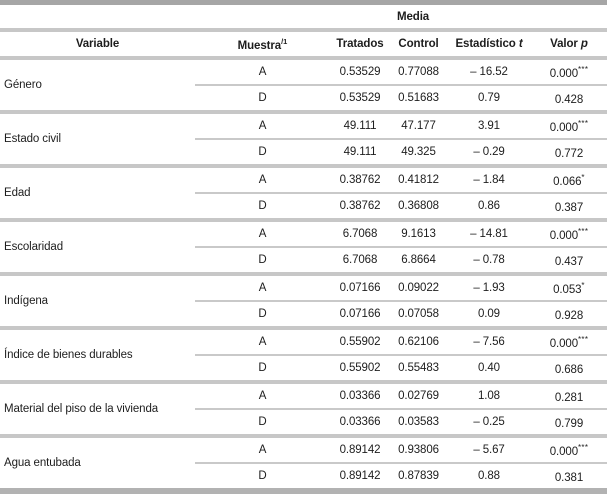 The width and height of the screenshot is (607, 497). I want to click on p-value: 0.428, so click(569, 99).